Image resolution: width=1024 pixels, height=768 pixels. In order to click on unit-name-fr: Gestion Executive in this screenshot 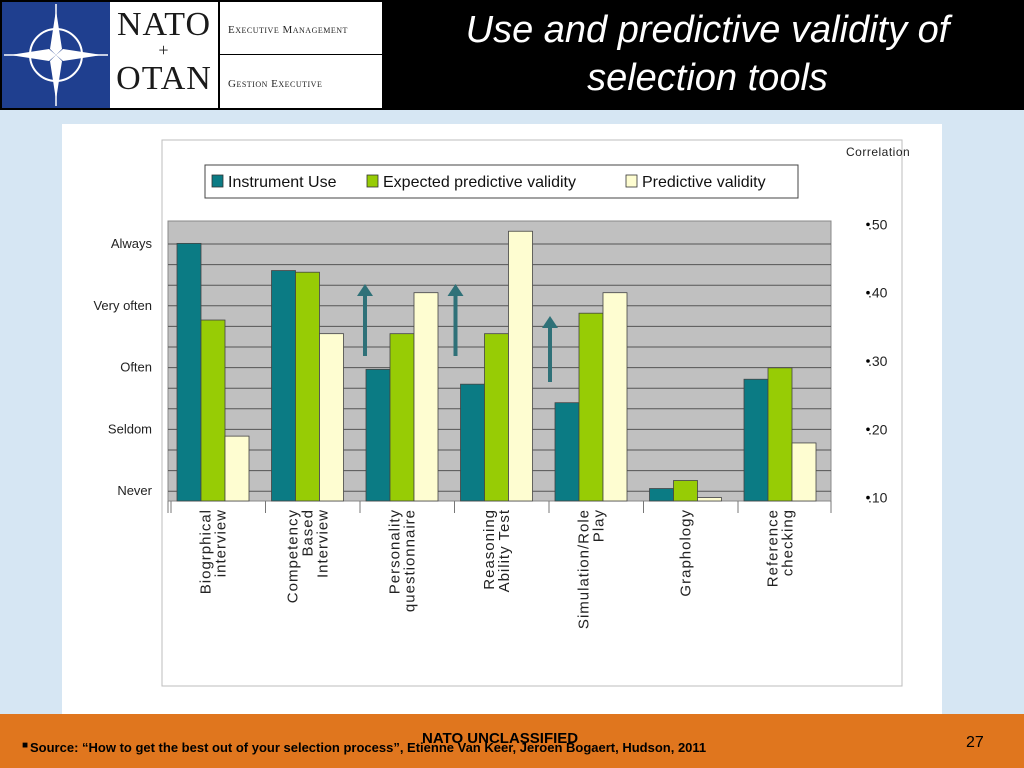, I will do `click(275, 84)`.